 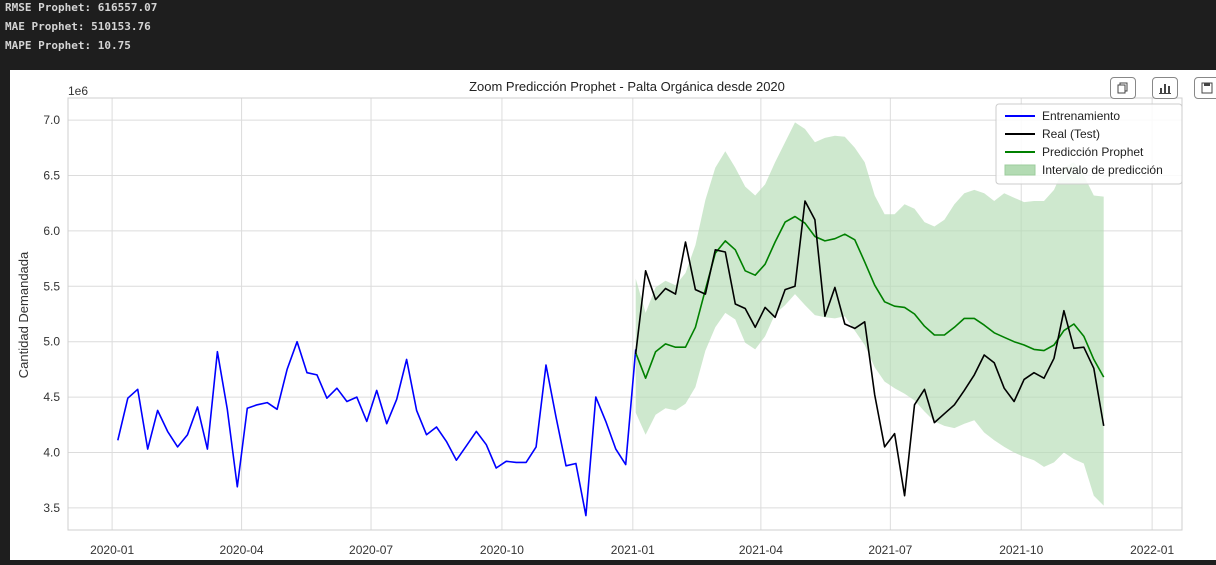 I want to click on x-tick-label: 2021-07, so click(x=890, y=550).